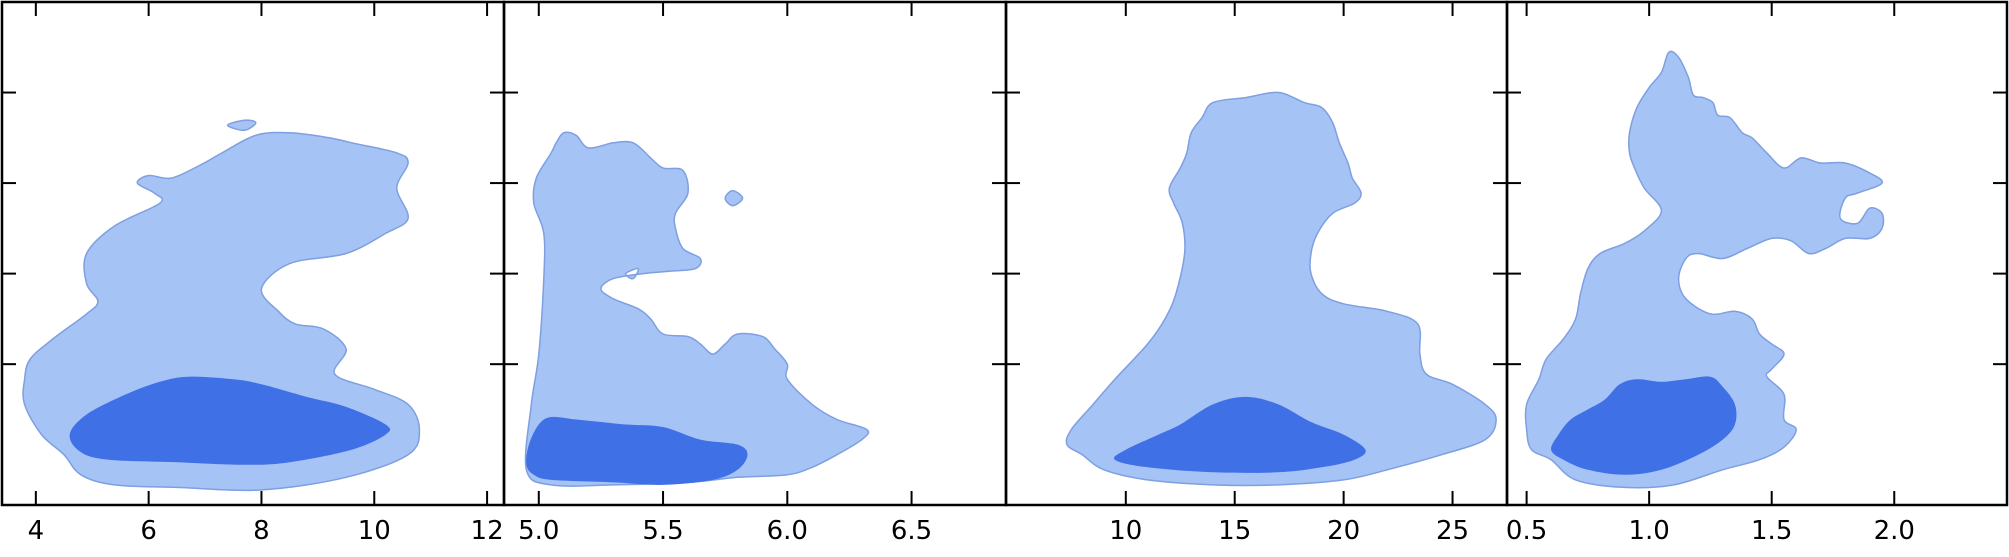 This screenshot has width=2009, height=557. Describe the element at coordinates (1343, 531) in the screenshot. I see `x-tick-label: 20` at that location.